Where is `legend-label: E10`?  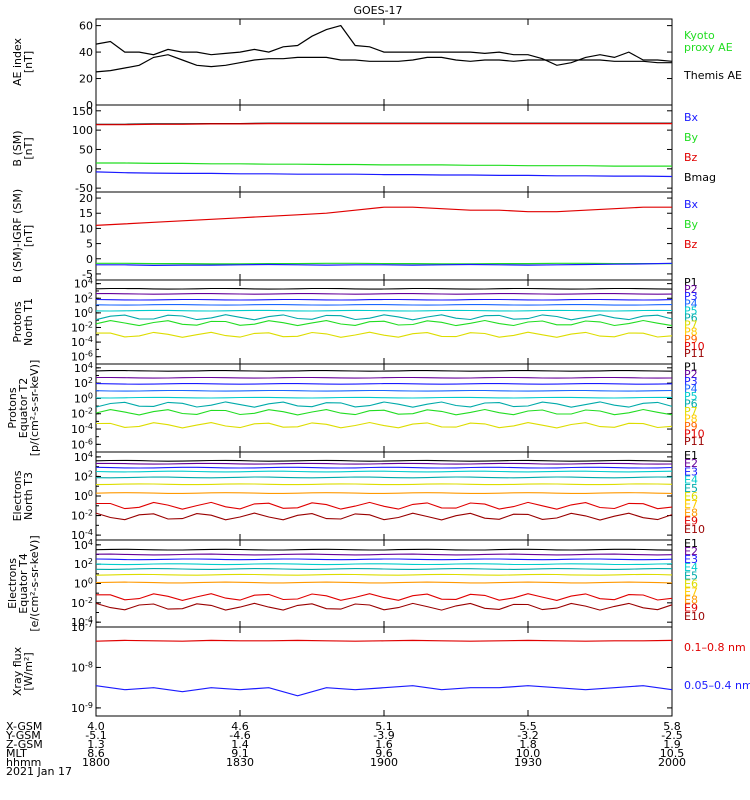
legend-label: E10 is located at coordinates (694, 616).